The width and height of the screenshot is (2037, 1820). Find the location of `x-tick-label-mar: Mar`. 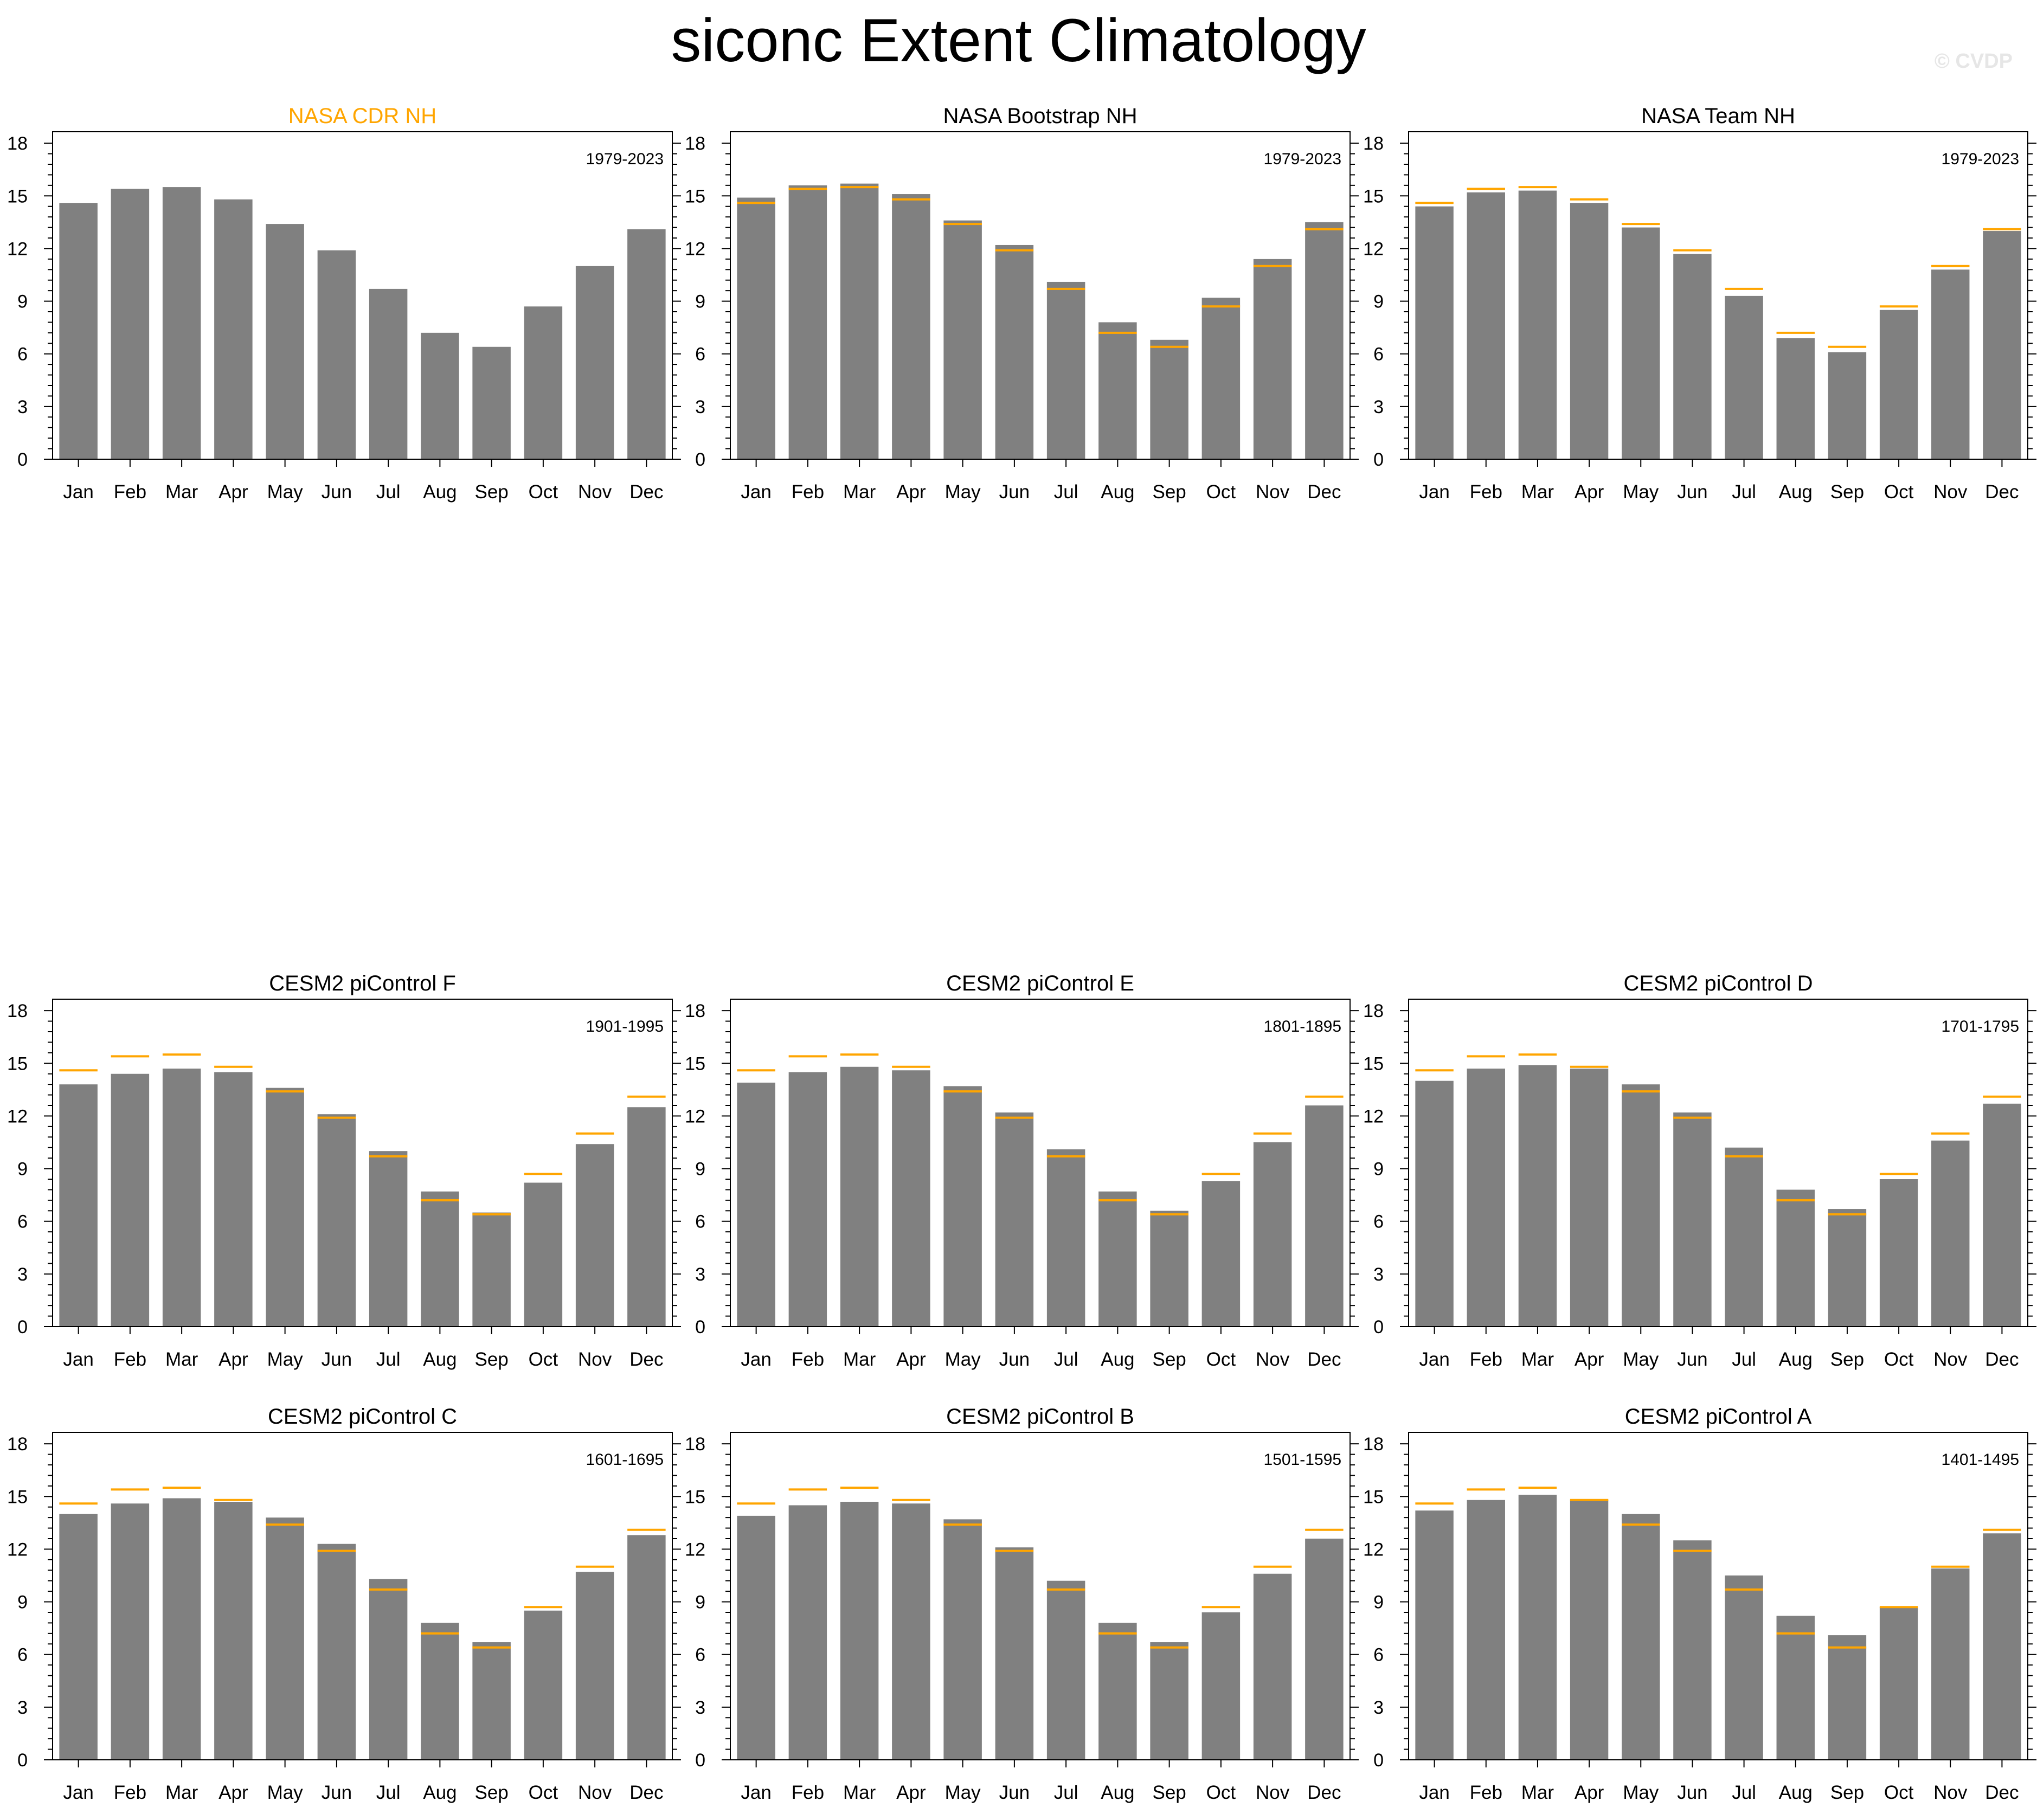

x-tick-label-mar: Mar is located at coordinates (1537, 1792).